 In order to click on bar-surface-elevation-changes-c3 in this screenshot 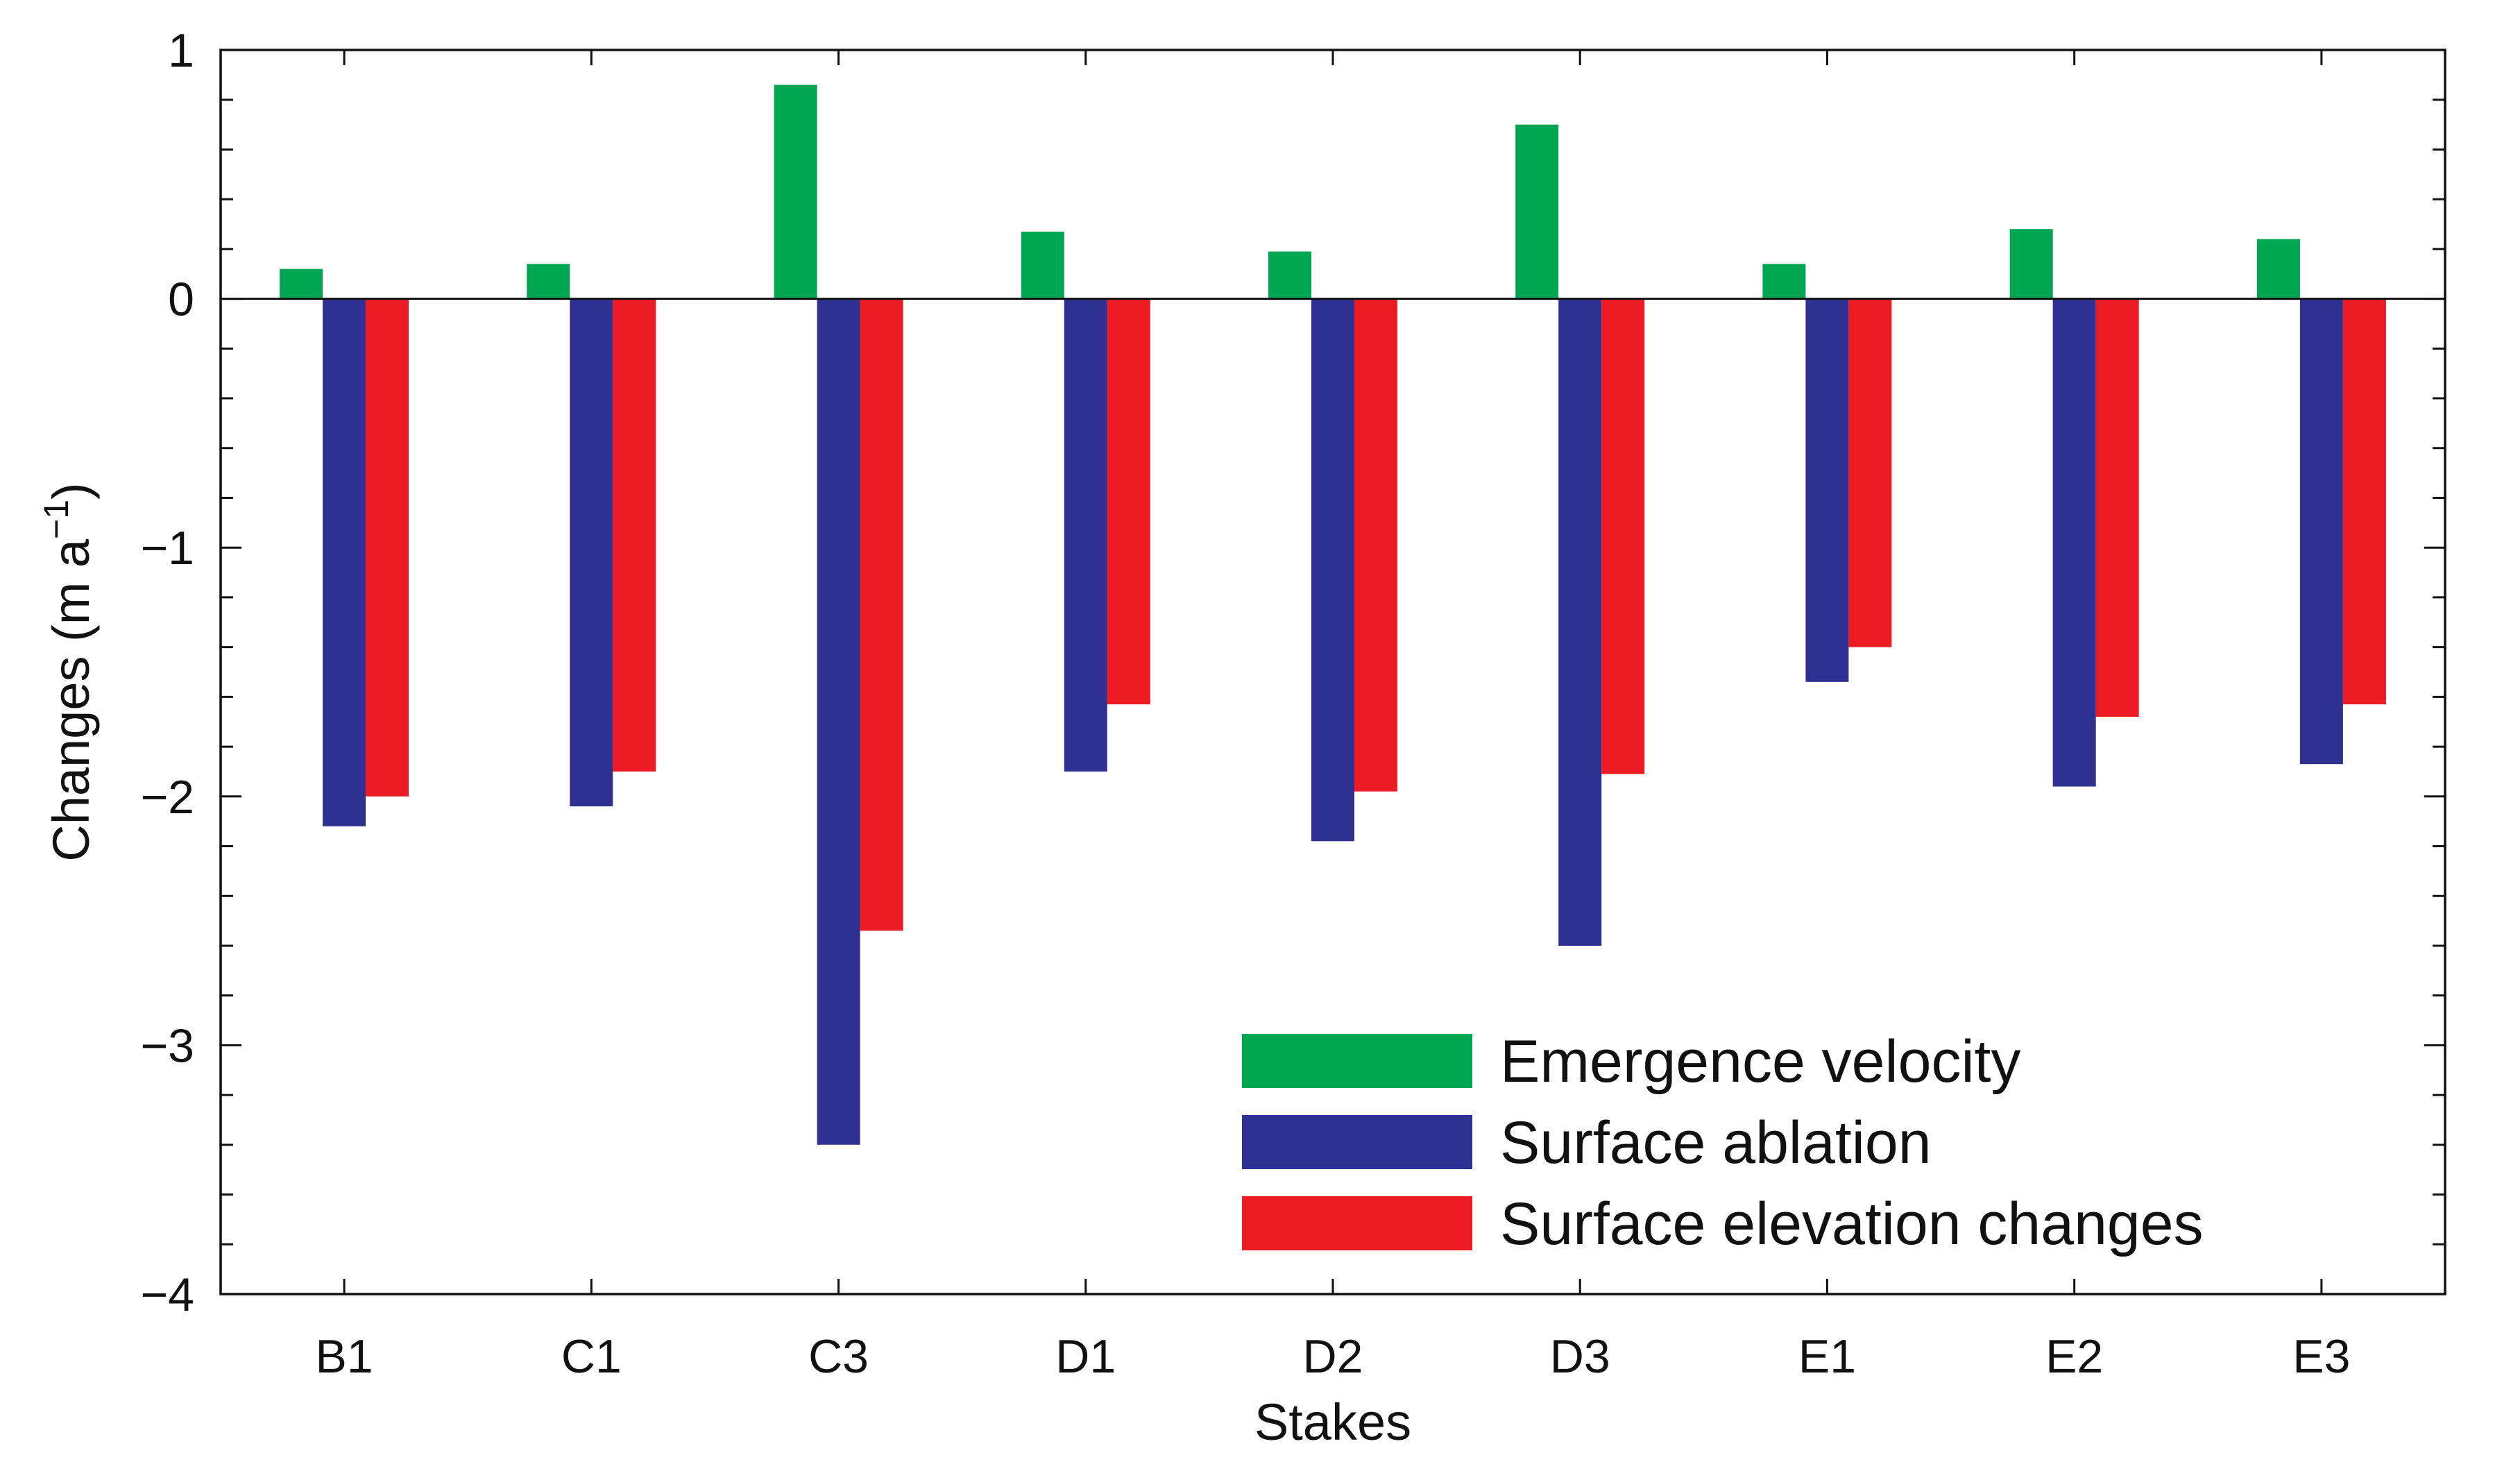, I will do `click(881, 614)`.